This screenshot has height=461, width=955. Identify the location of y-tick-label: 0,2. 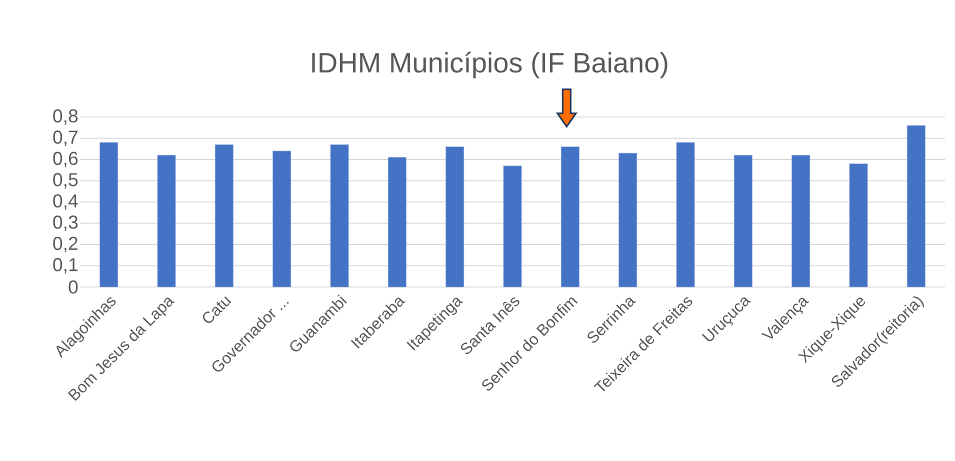
(65, 244).